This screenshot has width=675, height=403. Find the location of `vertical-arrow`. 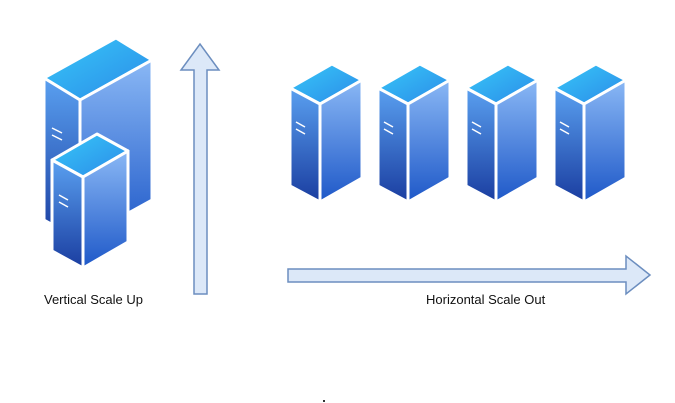

vertical-arrow is located at coordinates (200, 168).